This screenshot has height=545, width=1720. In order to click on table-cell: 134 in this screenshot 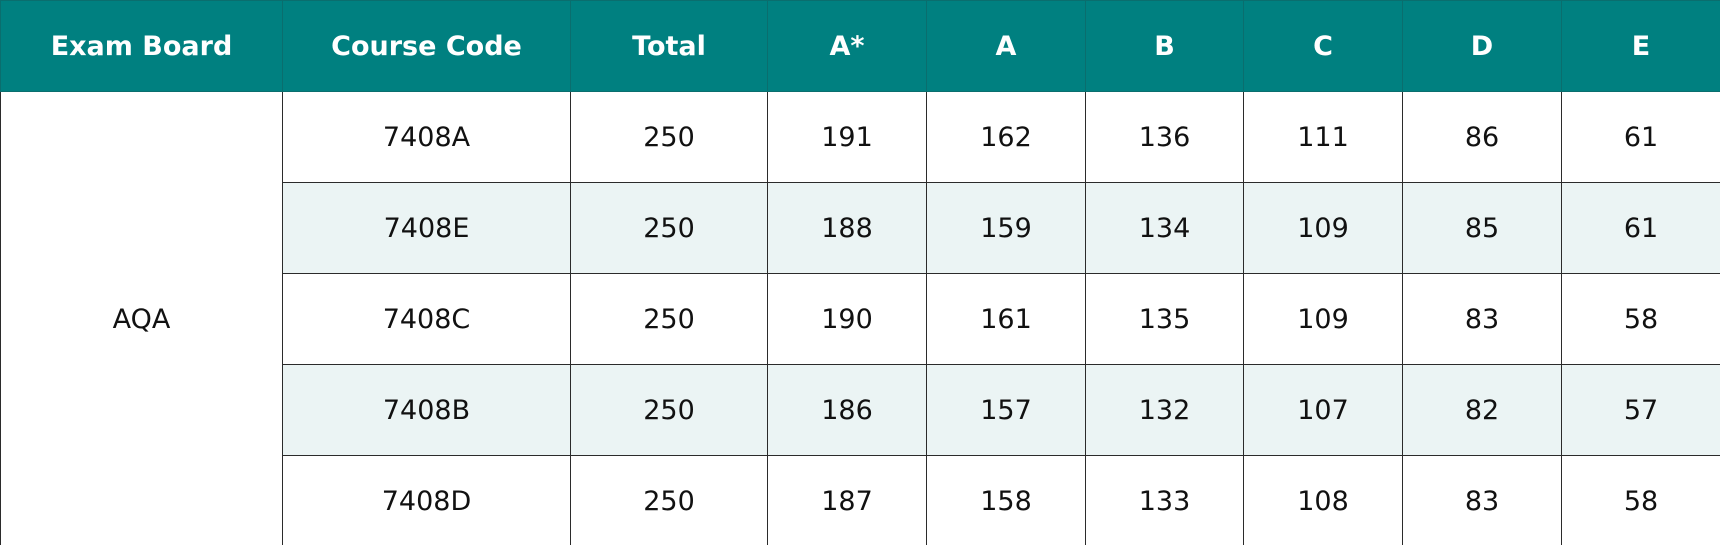, I will do `click(1164, 228)`.